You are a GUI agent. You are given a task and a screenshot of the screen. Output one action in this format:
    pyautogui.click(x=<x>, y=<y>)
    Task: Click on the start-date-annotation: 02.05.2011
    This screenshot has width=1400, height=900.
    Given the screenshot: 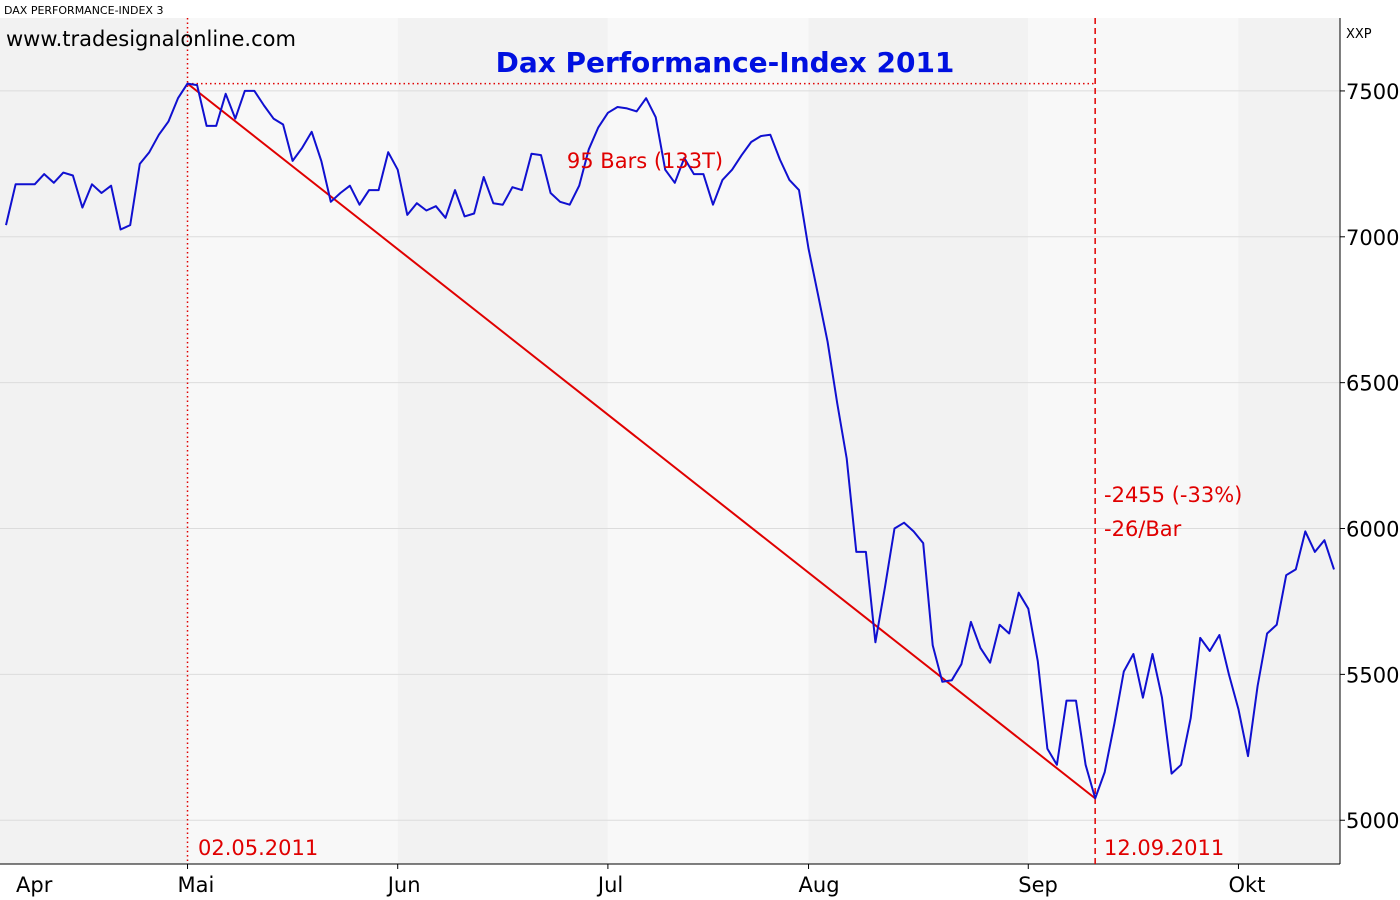 What is the action you would take?
    pyautogui.click(x=258, y=848)
    